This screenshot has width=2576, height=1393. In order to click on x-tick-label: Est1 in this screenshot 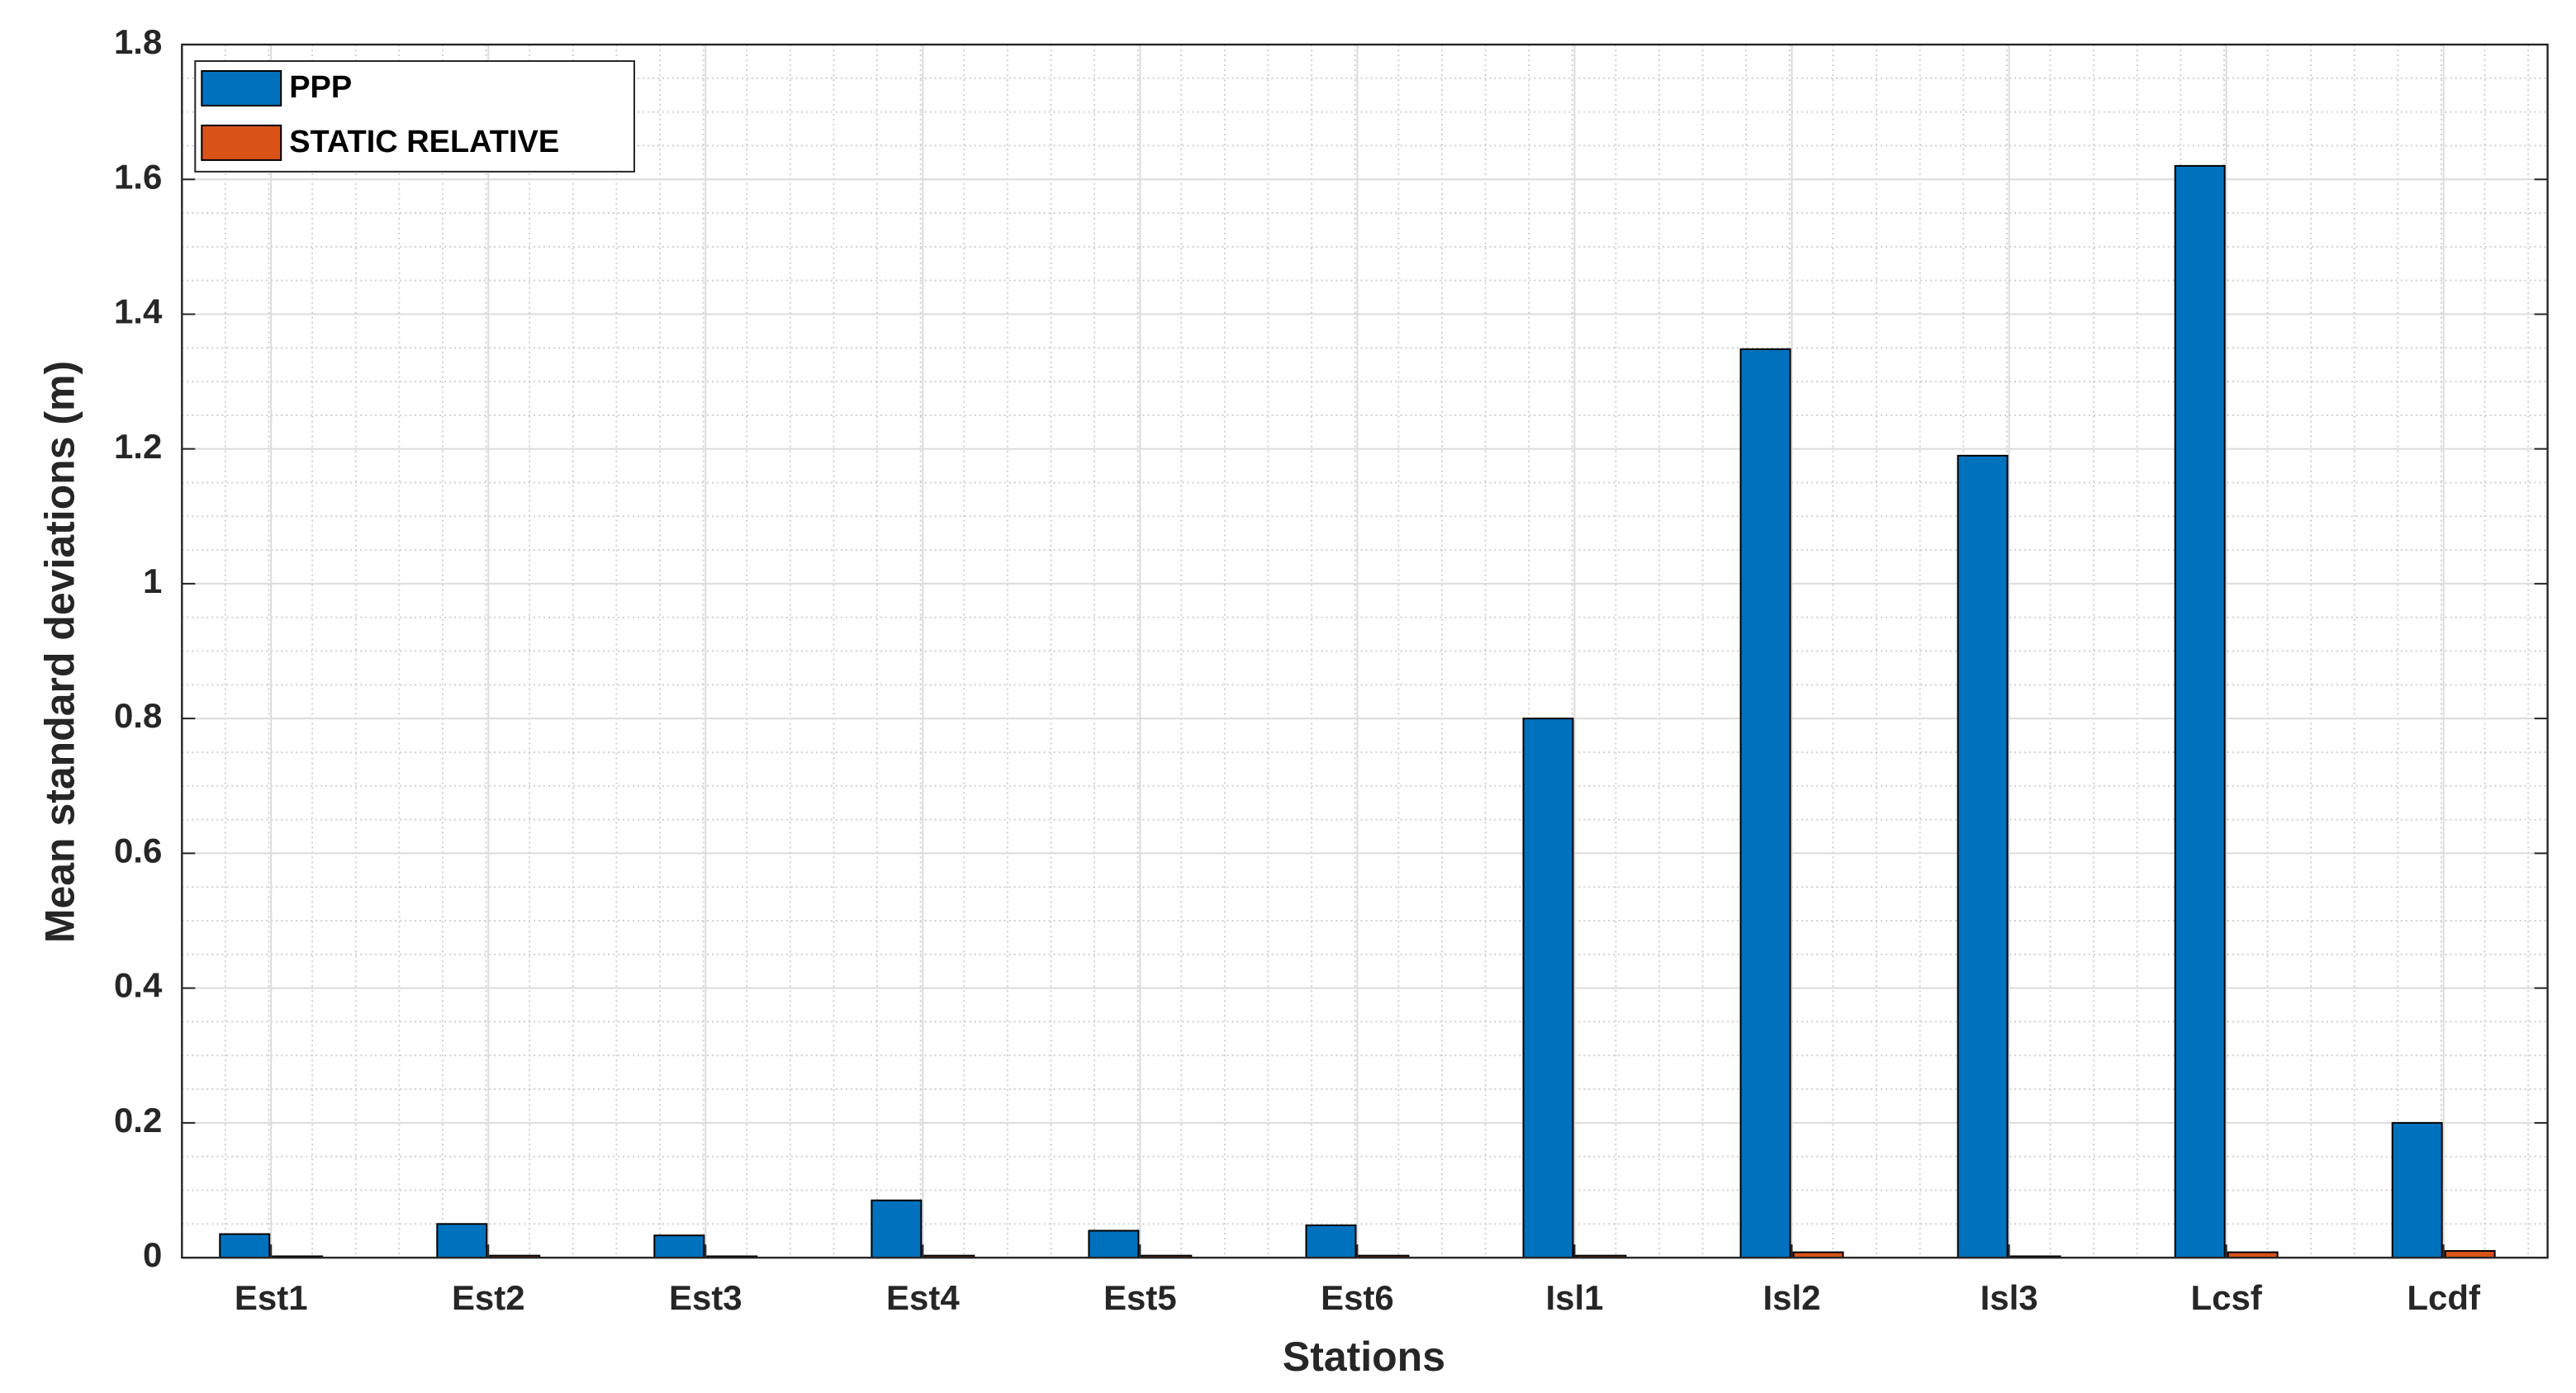, I will do `click(271, 1297)`.